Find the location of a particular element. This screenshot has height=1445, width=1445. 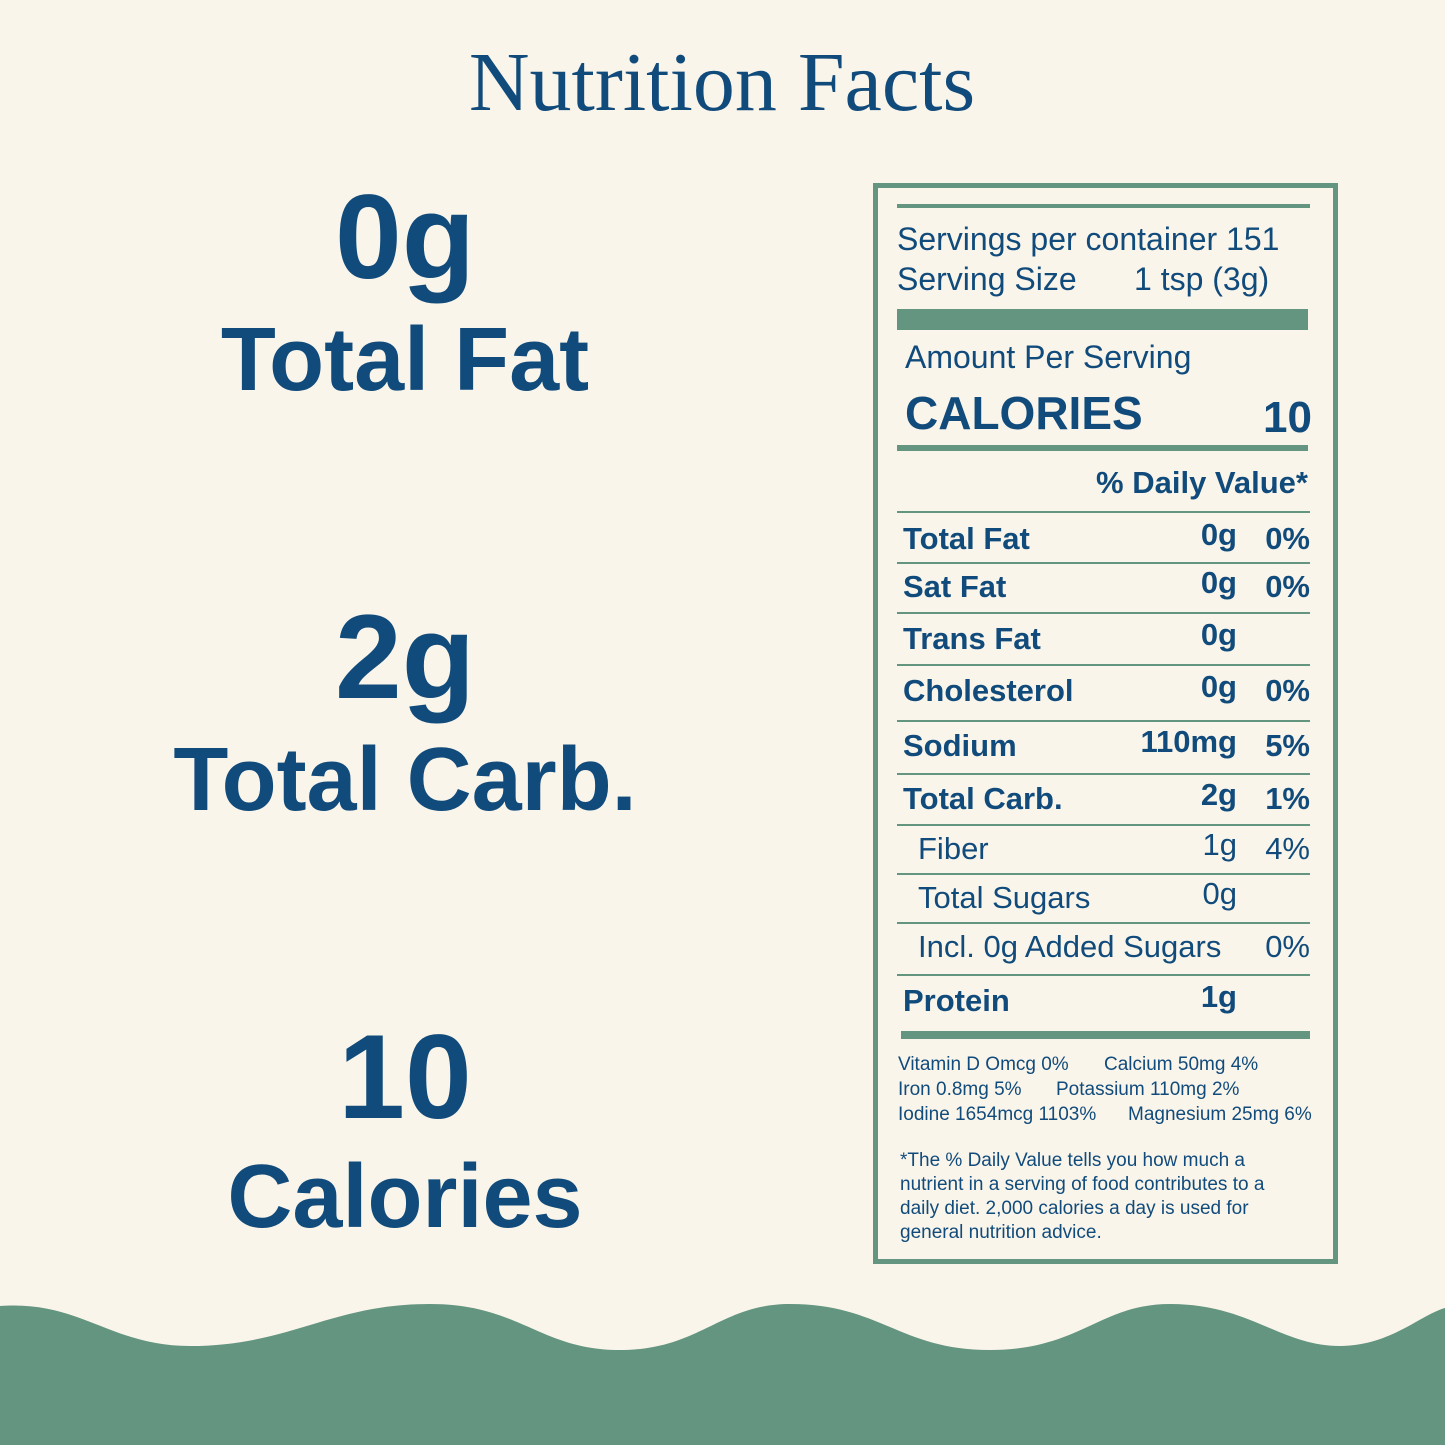

highlight-value: 2g is located at coordinates (405, 657).